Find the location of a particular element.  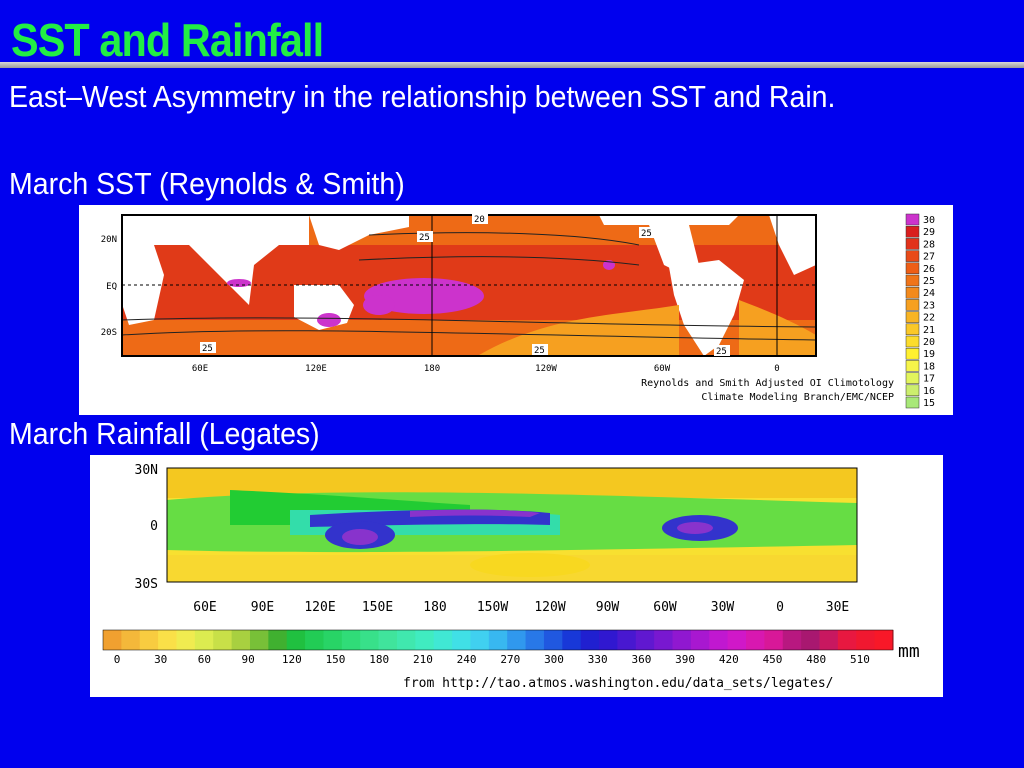

sst-lon-label: 120W is located at coordinates (546, 369).